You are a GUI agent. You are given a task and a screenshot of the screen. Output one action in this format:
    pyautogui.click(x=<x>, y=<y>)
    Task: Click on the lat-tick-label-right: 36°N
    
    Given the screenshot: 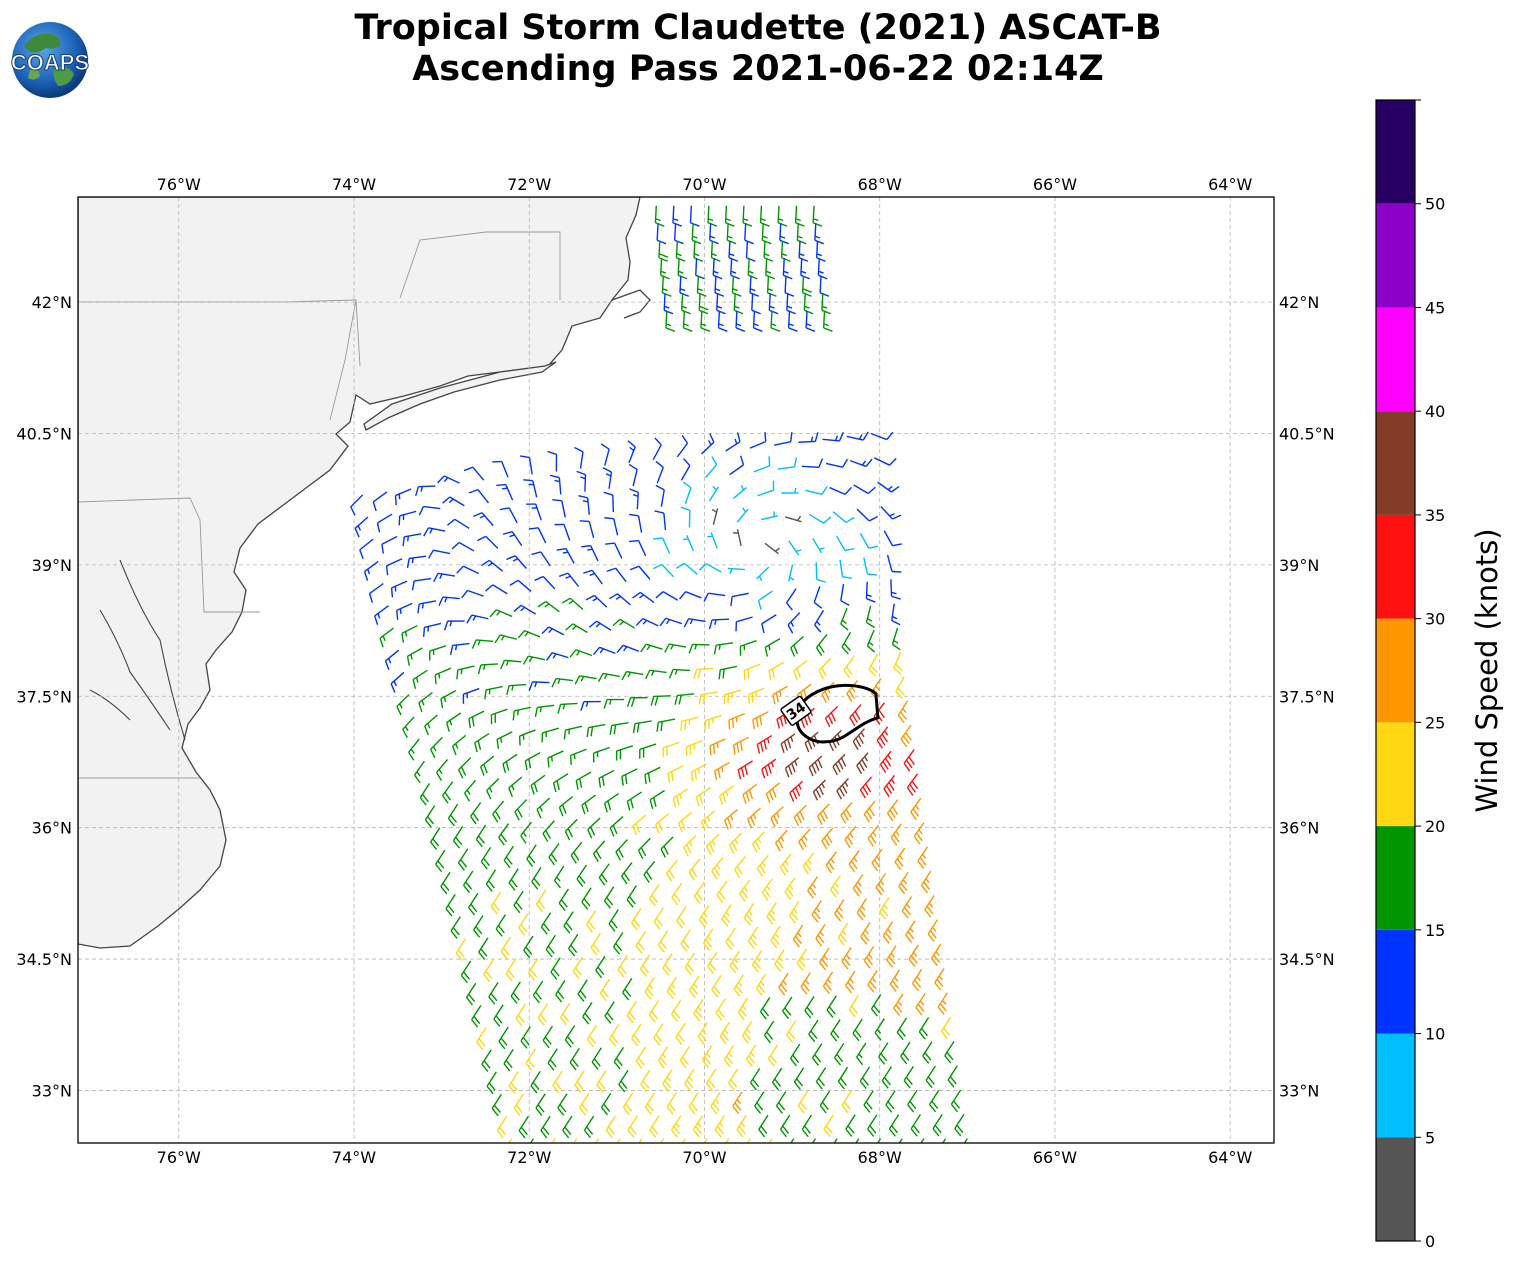 What is the action you would take?
    pyautogui.click(x=1299, y=828)
    